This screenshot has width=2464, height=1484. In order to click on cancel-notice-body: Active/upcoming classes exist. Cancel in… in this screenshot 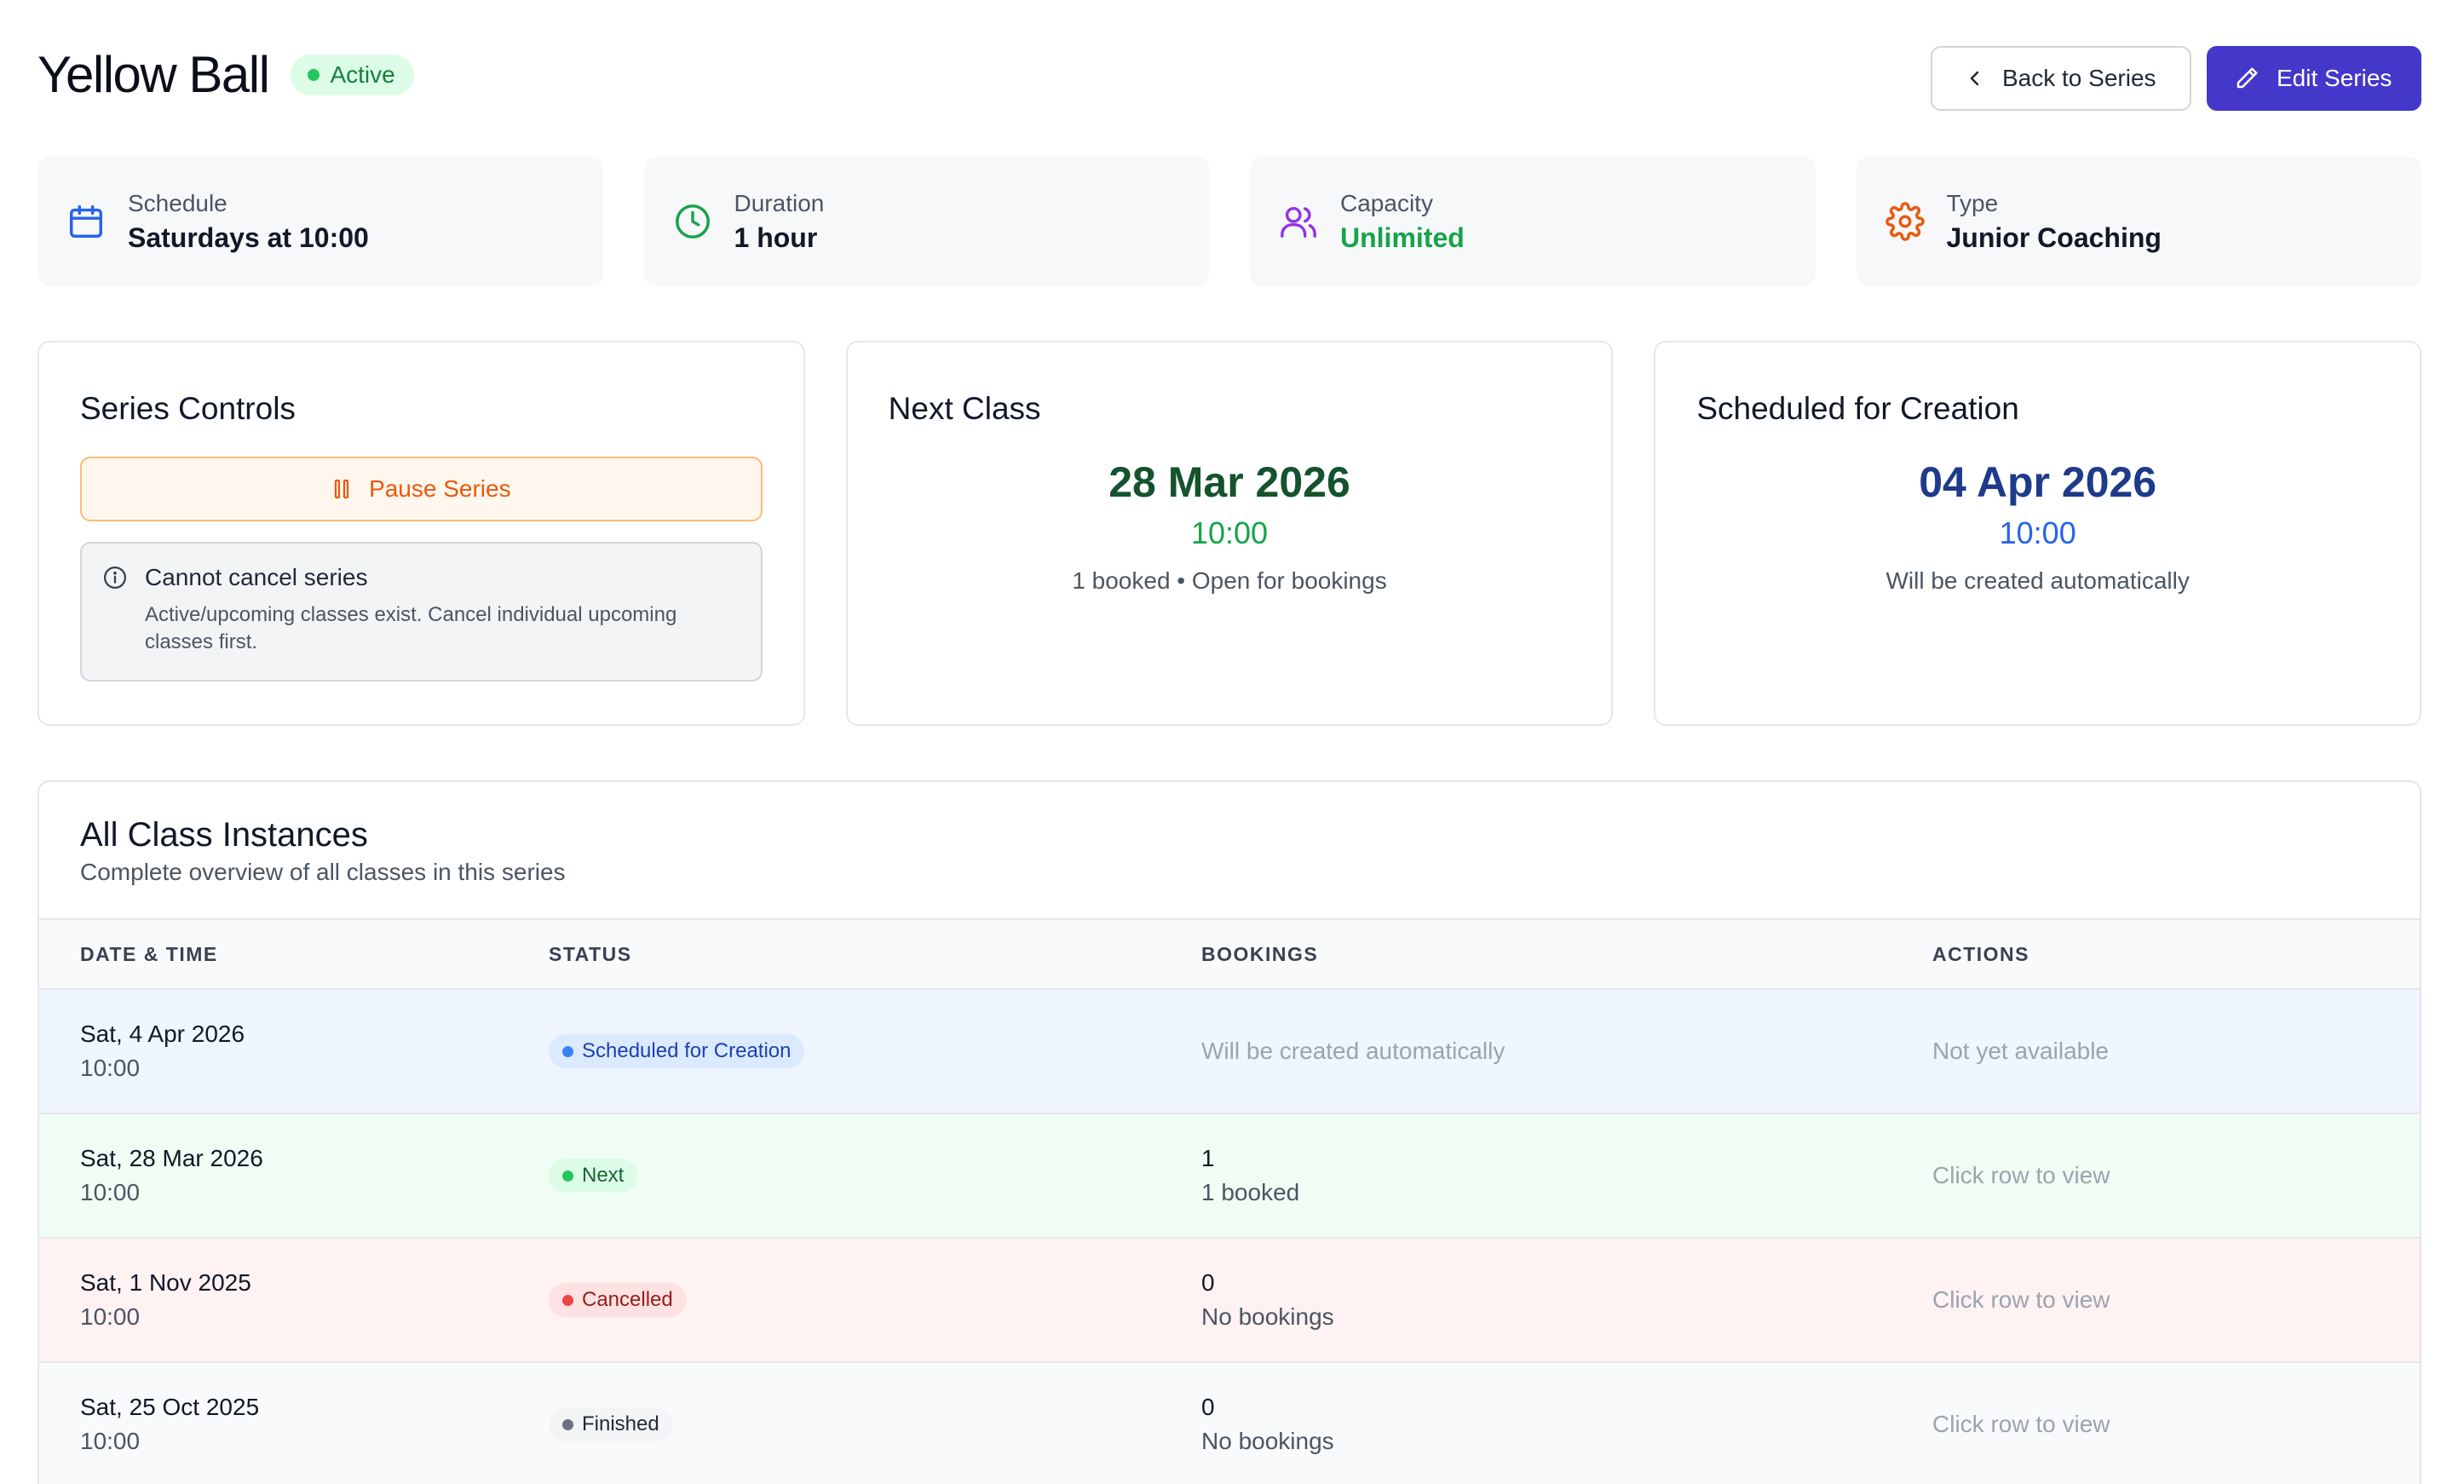, I will do `click(411, 628)`.